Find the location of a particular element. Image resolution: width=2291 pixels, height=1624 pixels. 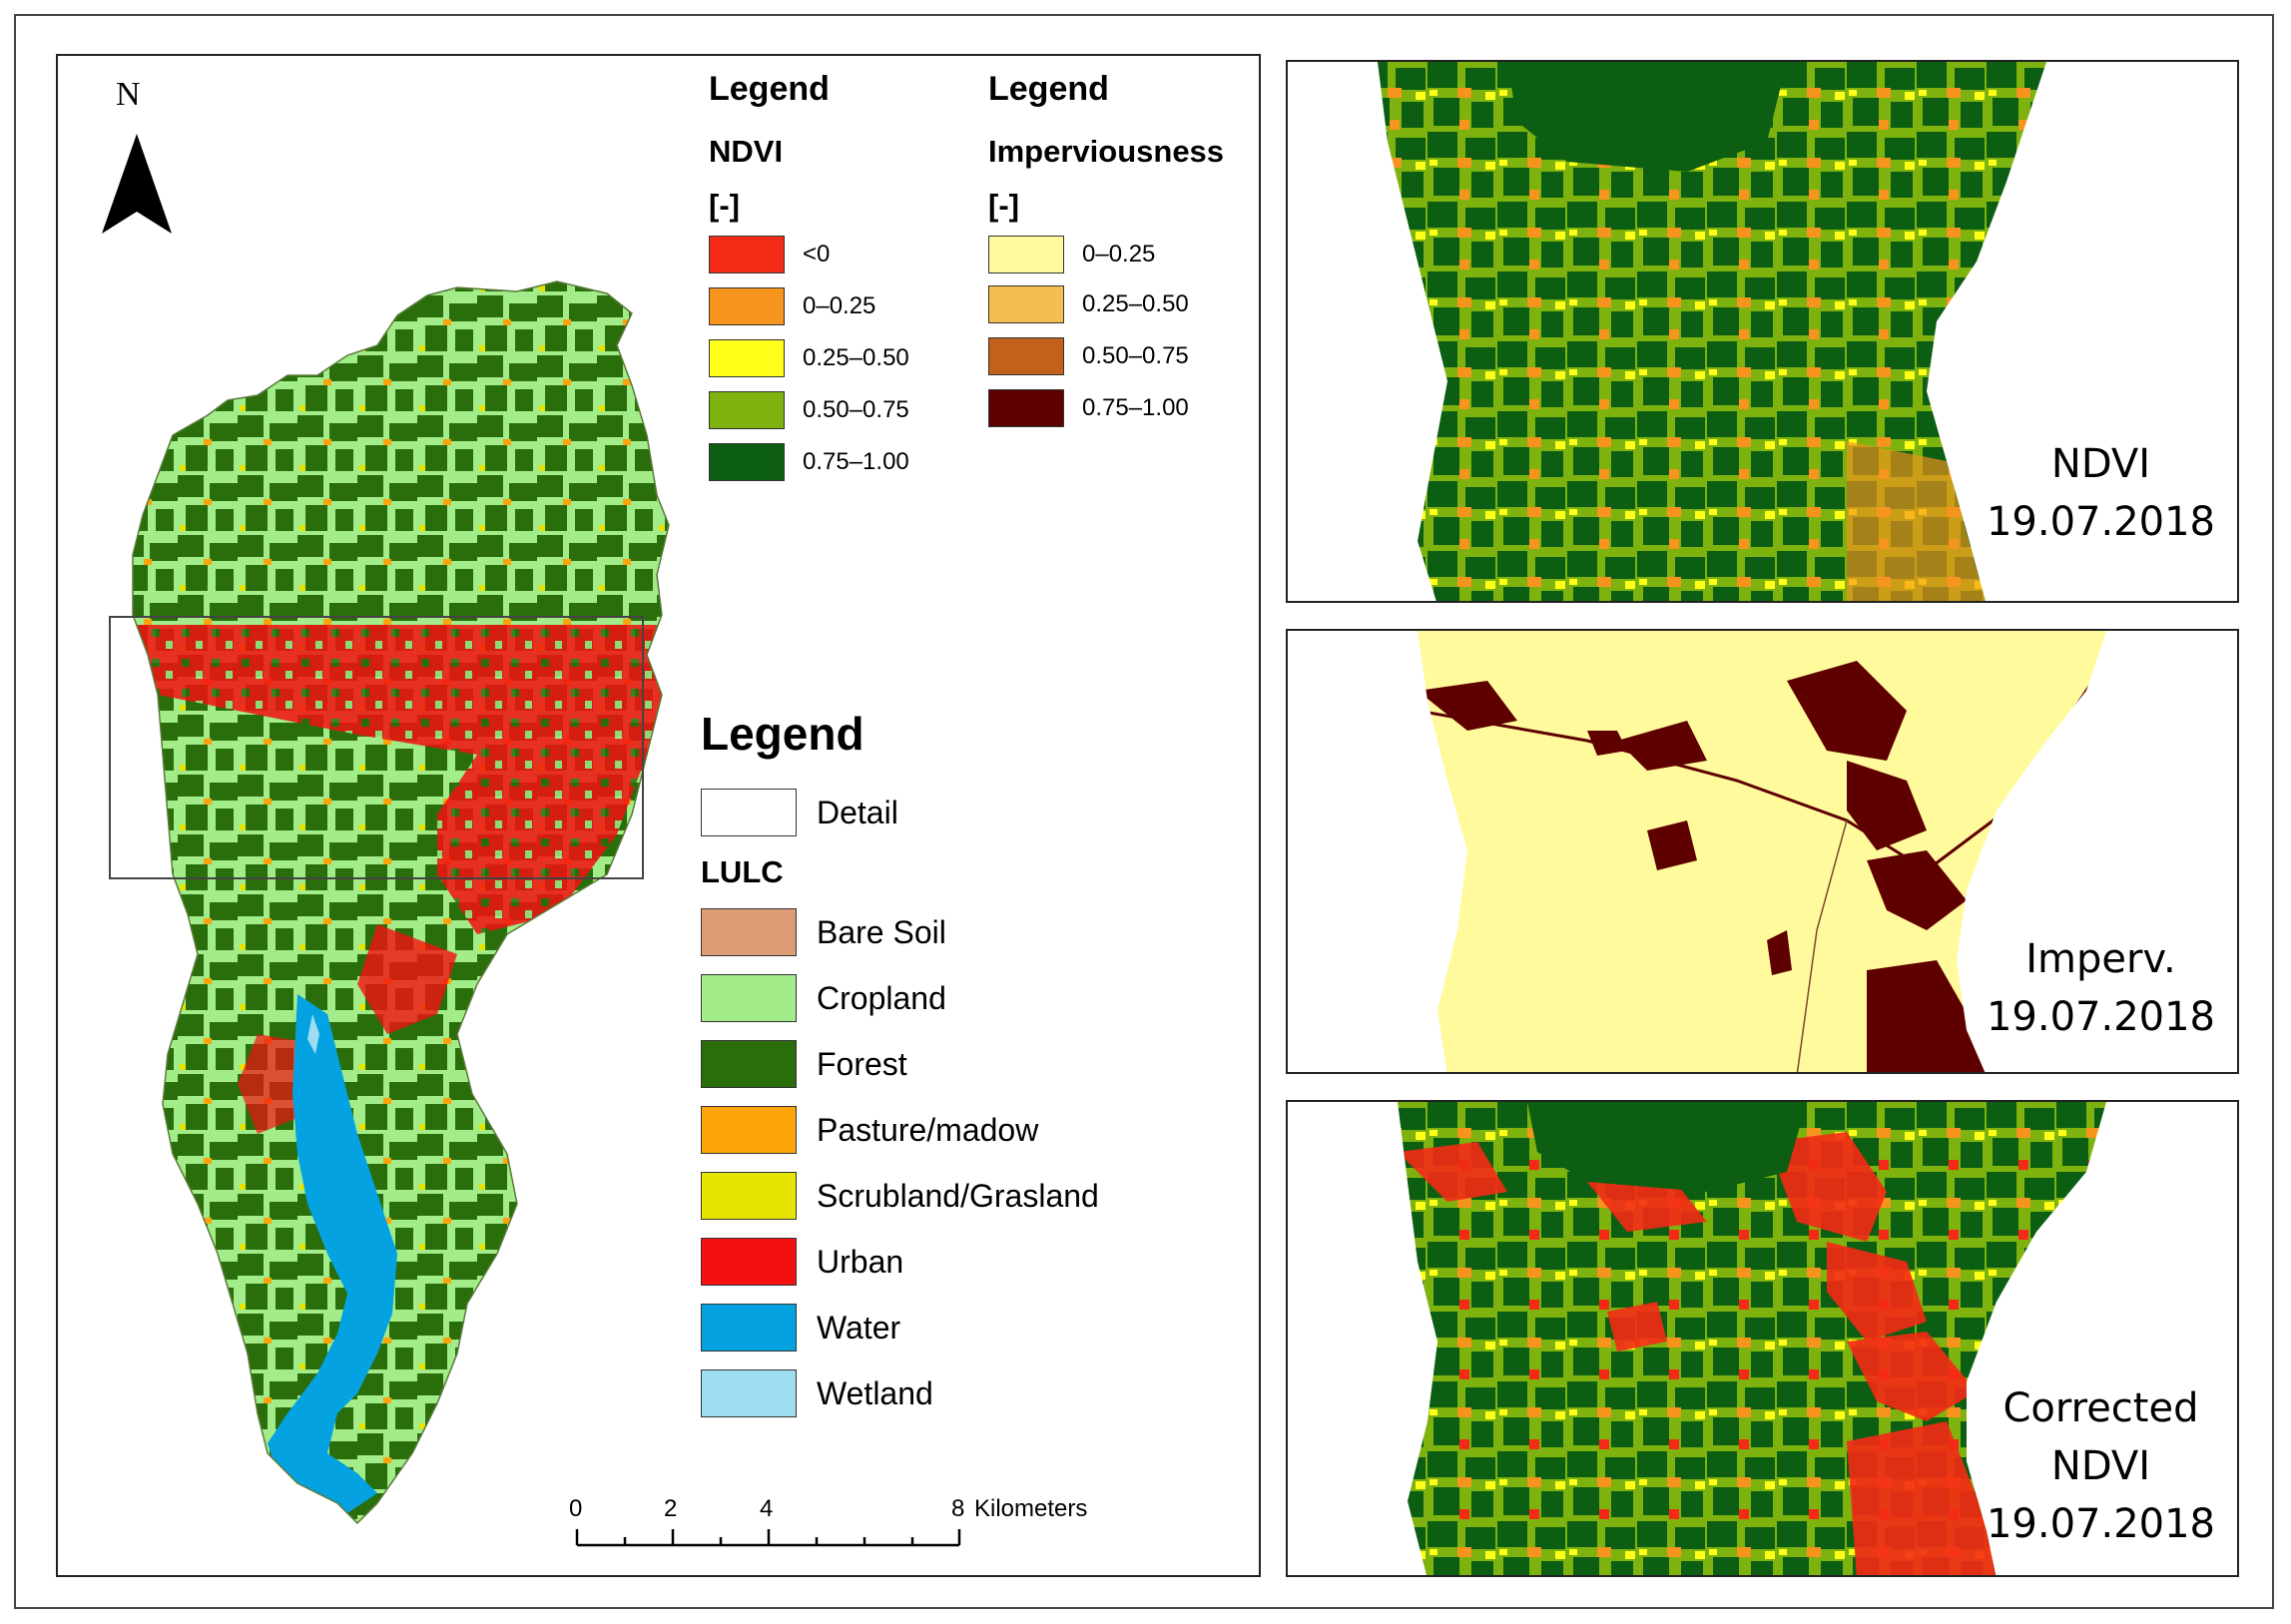

lulc-label: Forest is located at coordinates (862, 1063).